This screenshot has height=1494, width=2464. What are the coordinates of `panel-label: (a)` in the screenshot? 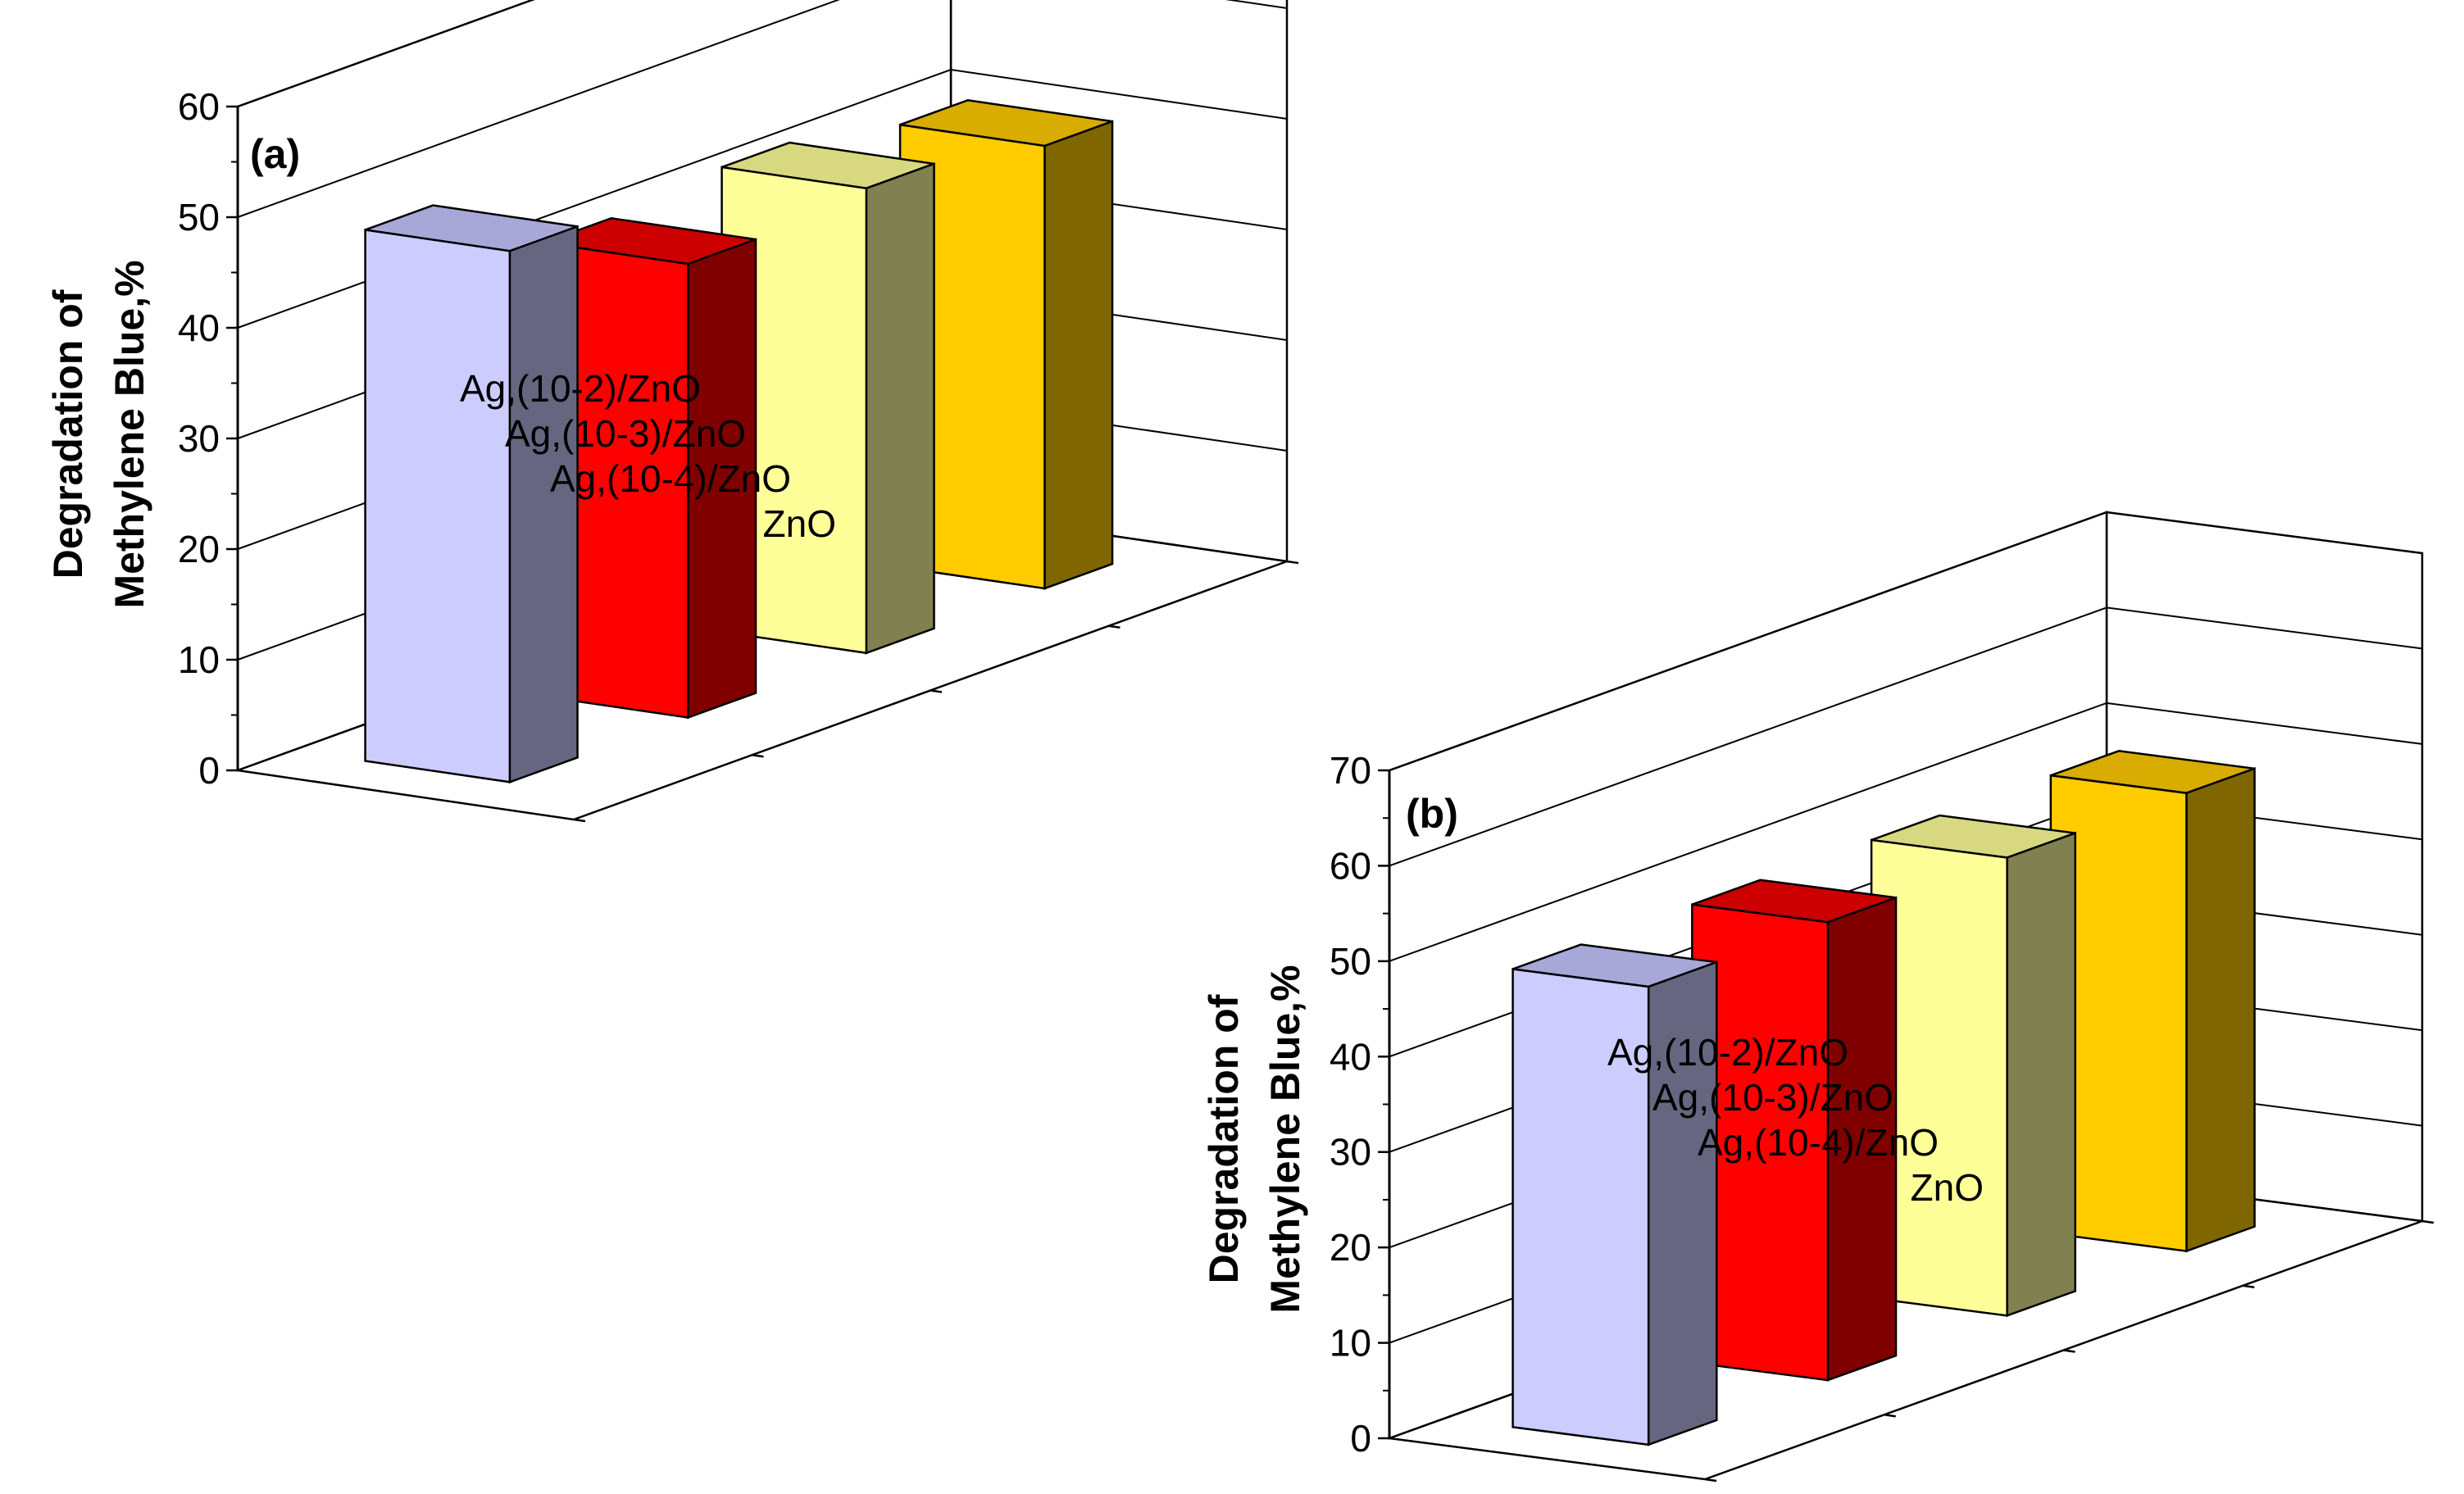 It's located at (275, 154).